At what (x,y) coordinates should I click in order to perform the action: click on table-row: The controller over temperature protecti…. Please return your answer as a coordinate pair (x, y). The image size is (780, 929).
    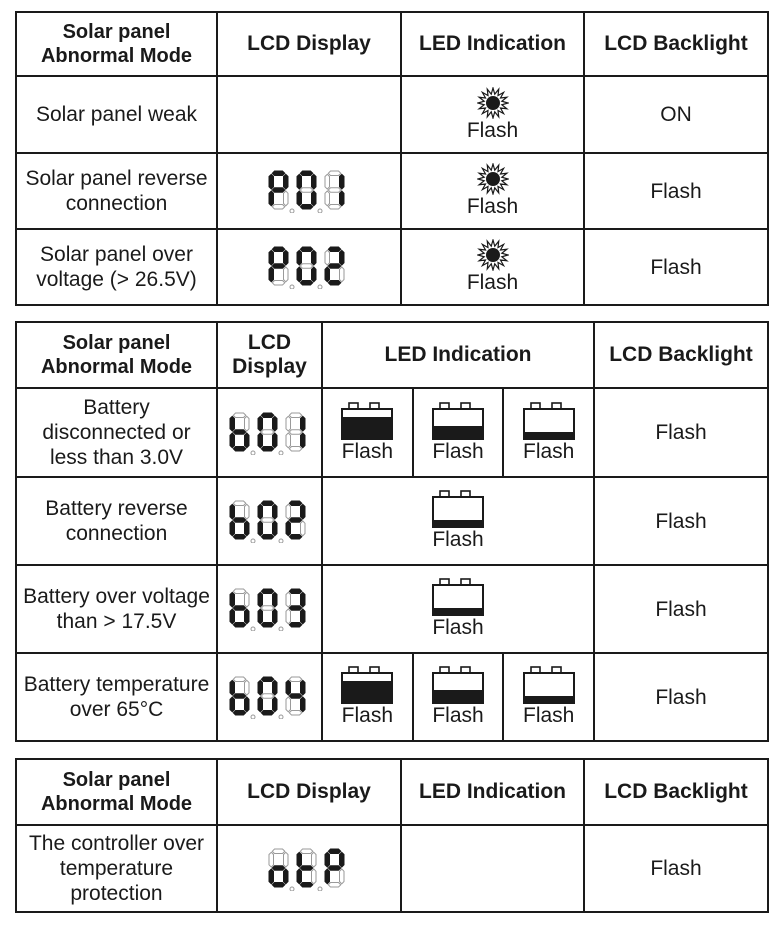
    Looking at the image, I should click on (392, 868).